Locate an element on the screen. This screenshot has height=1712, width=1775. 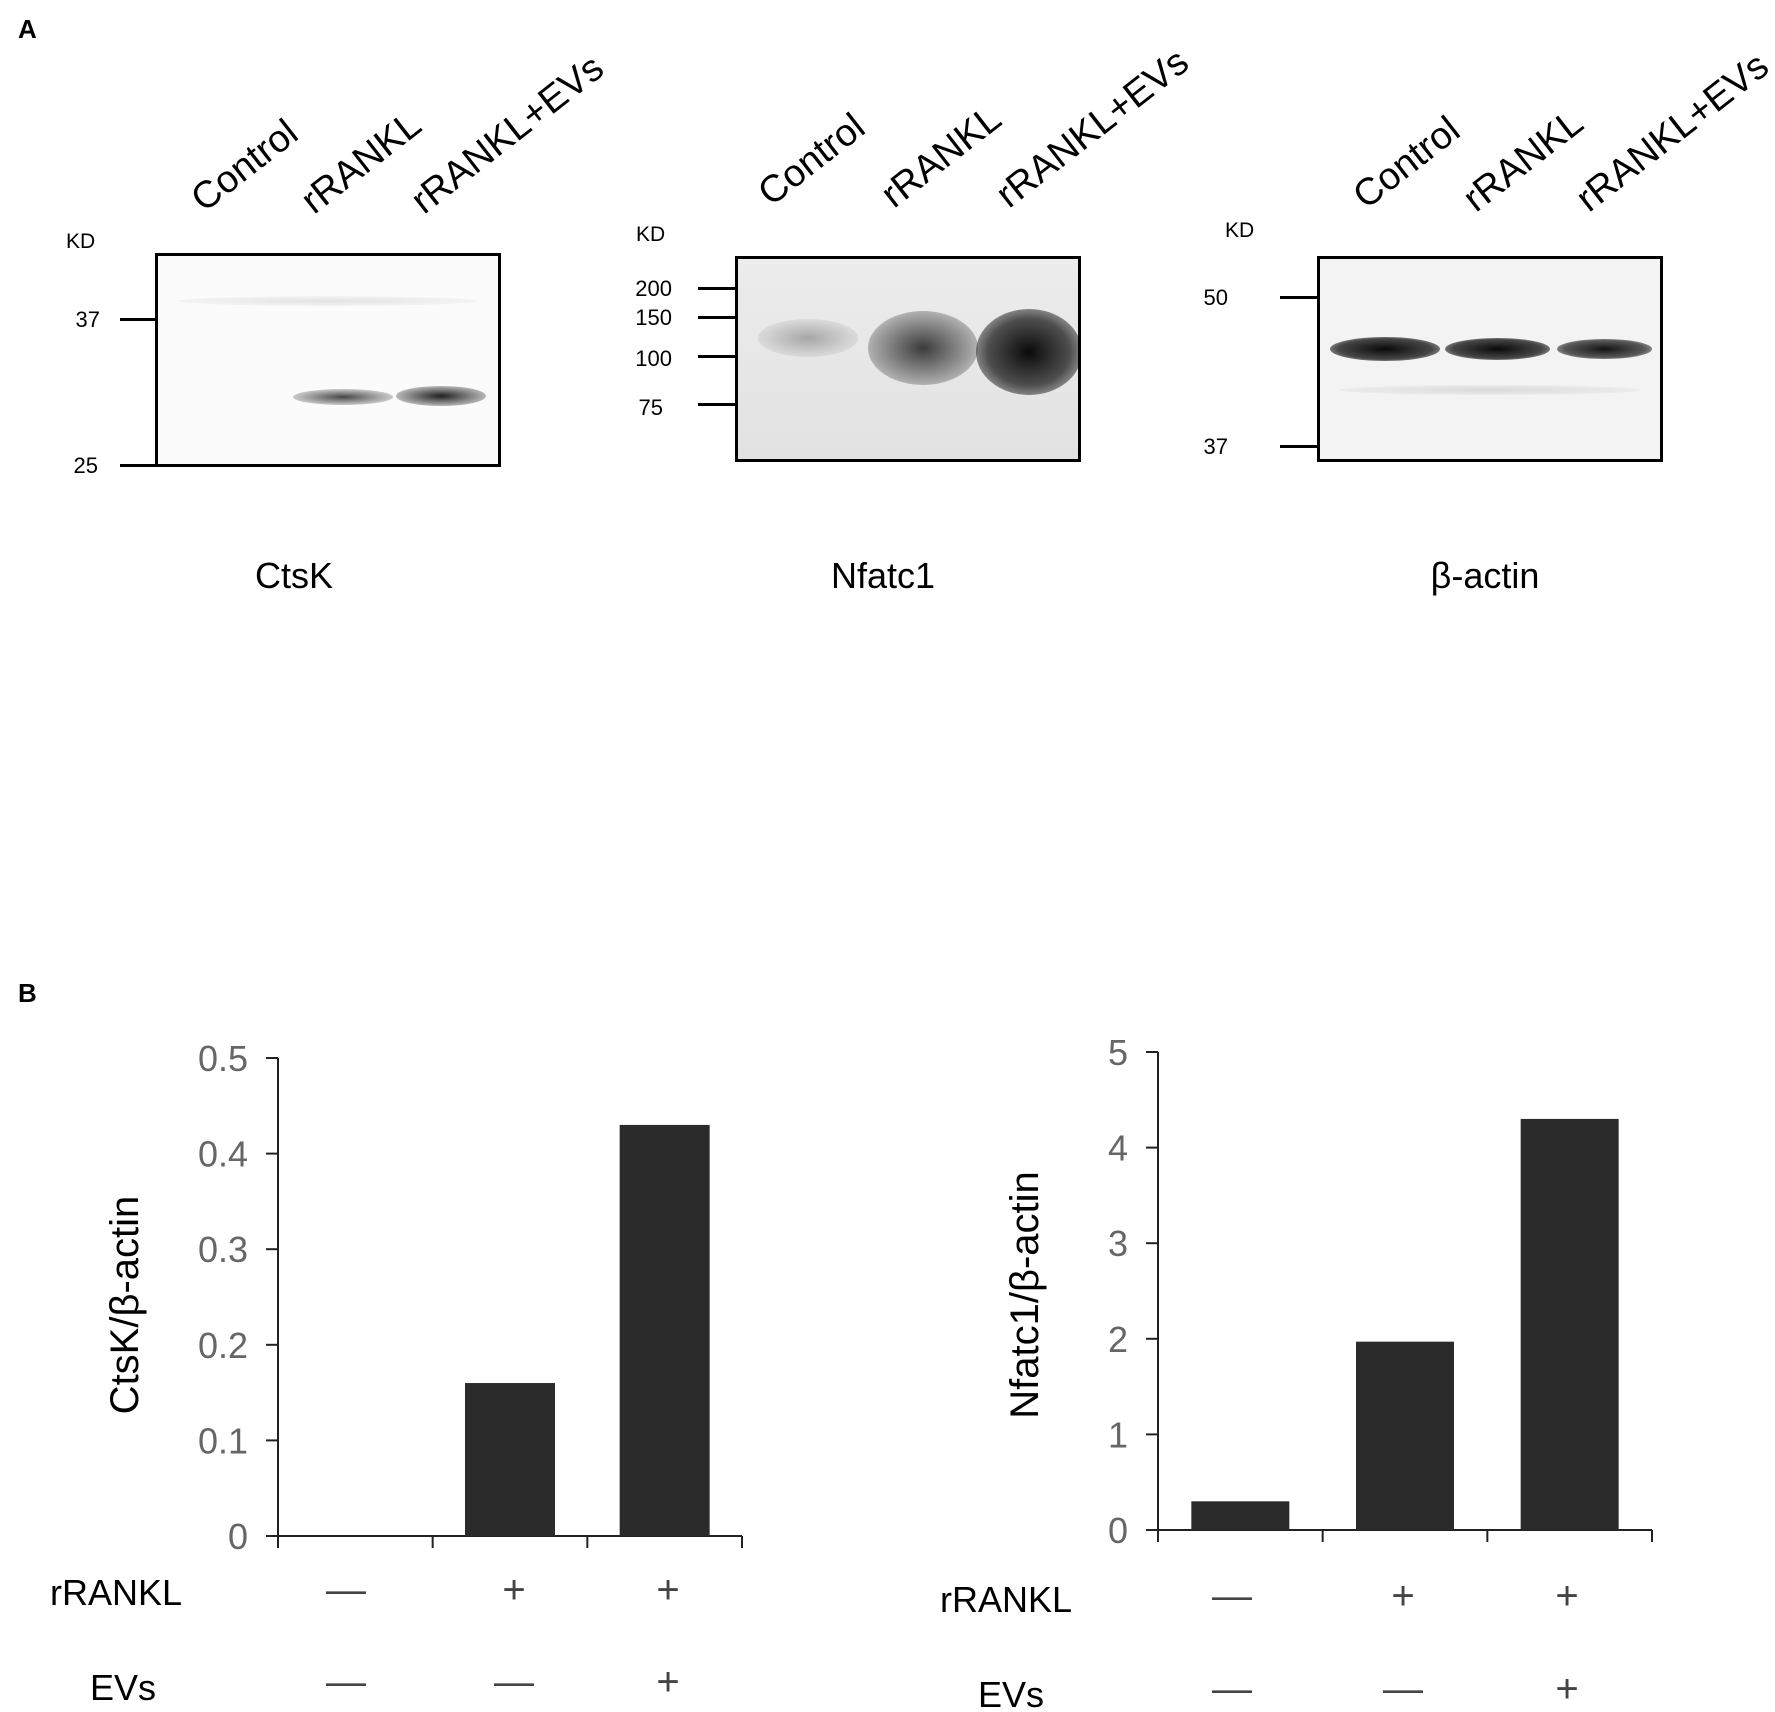
protein-label-ctsk: CtsK is located at coordinates (293, 575).